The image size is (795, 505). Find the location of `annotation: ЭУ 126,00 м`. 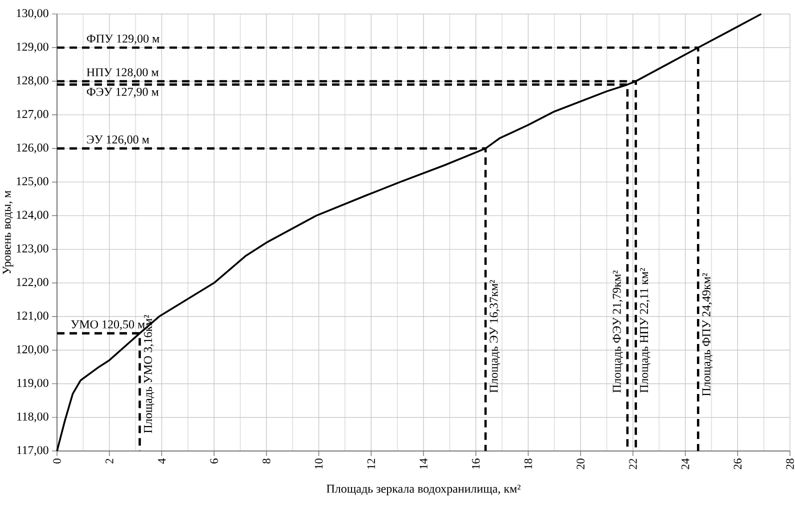

annotation: ЭУ 126,00 м is located at coordinates (118, 140).